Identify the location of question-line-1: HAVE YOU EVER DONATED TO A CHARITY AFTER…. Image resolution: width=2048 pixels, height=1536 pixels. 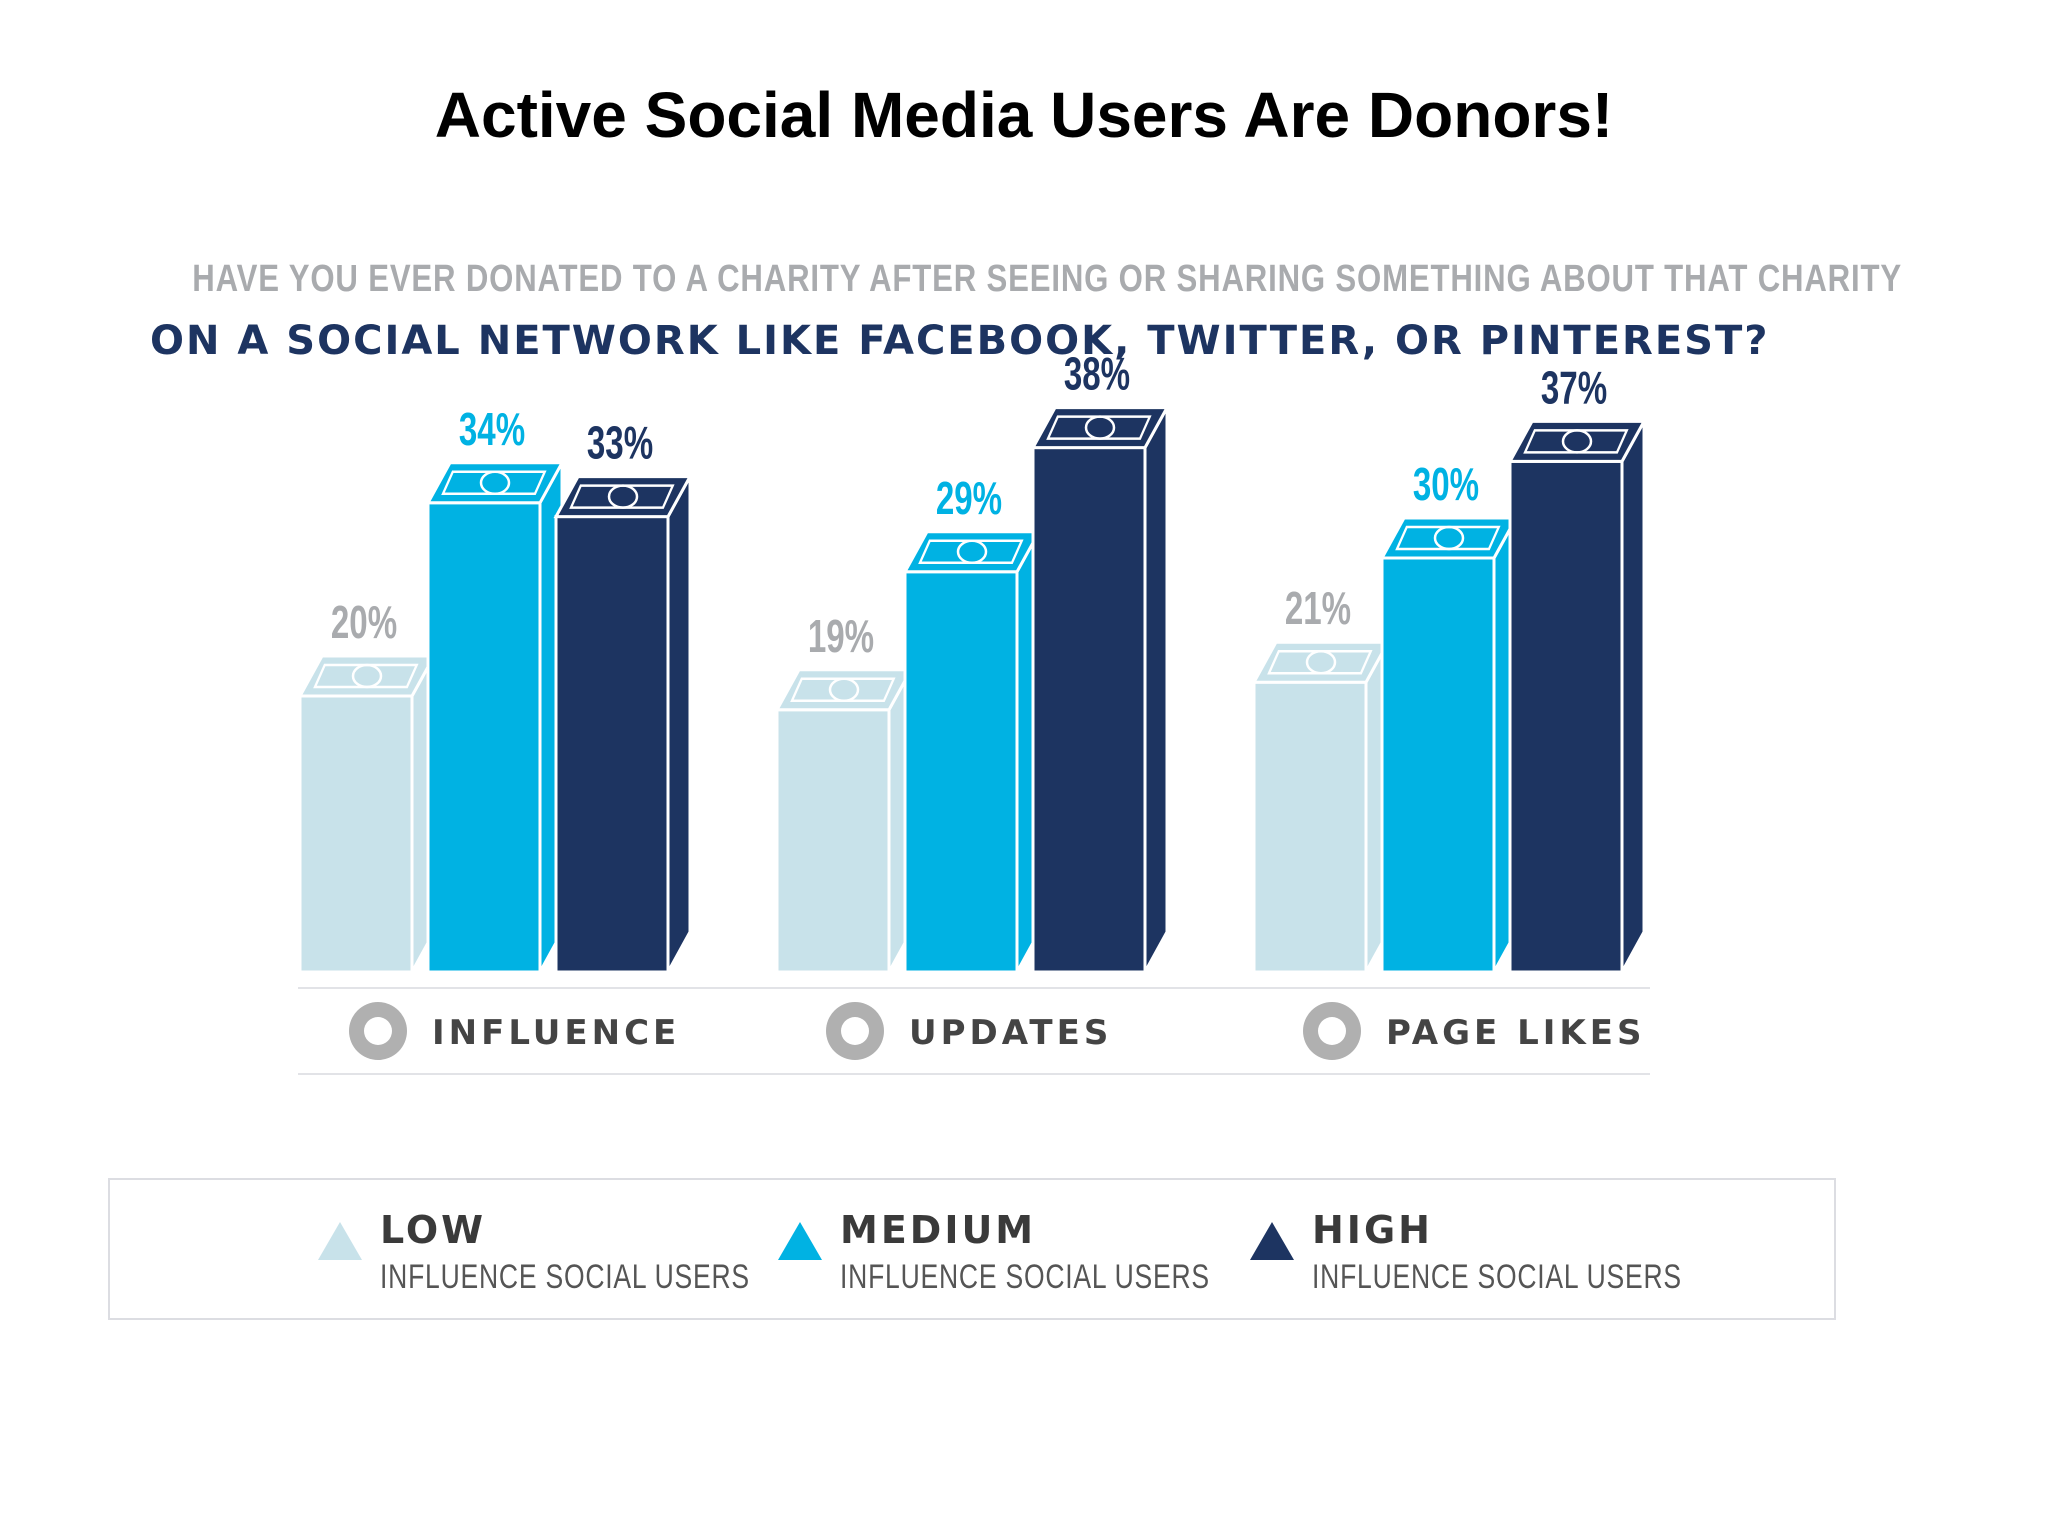
(1047, 279).